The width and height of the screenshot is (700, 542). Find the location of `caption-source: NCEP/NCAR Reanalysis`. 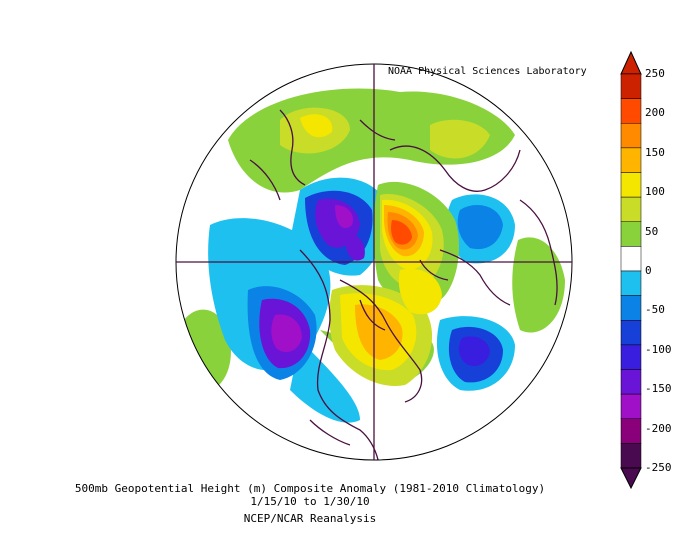

caption-source: NCEP/NCAR Reanalysis is located at coordinates (310, 518).